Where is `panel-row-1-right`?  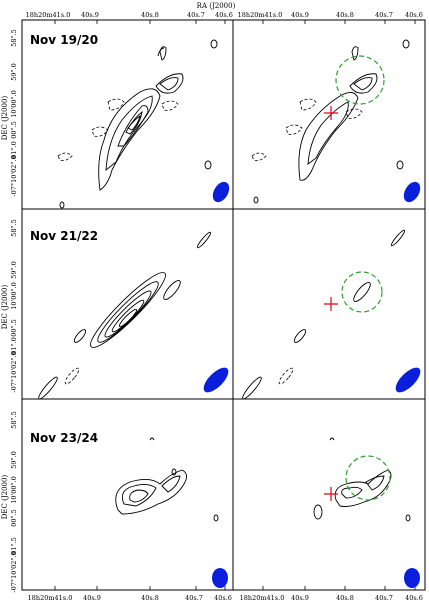 panel-row-1-right is located at coordinates (329, 114).